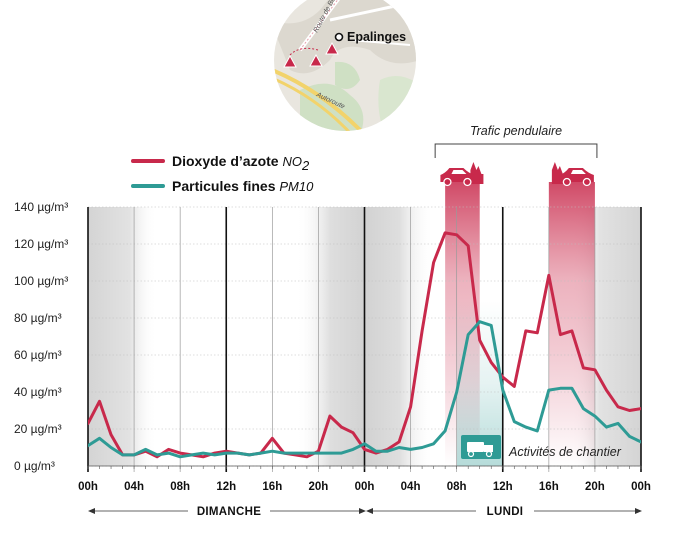 The height and width of the screenshot is (544, 689). What do you see at coordinates (38, 429) in the screenshot?
I see `y-tick-label: 20 µg/m³` at bounding box center [38, 429].